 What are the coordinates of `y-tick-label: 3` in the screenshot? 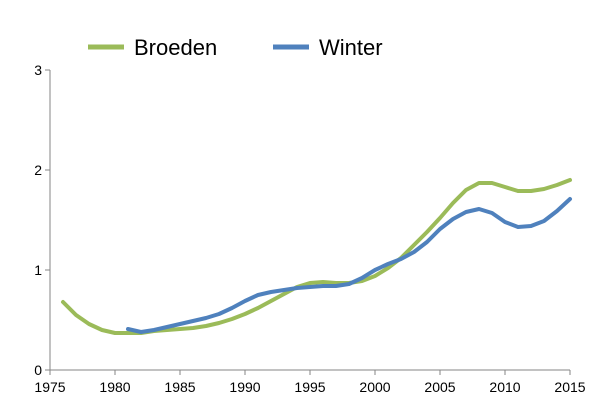 It's located at (38, 70).